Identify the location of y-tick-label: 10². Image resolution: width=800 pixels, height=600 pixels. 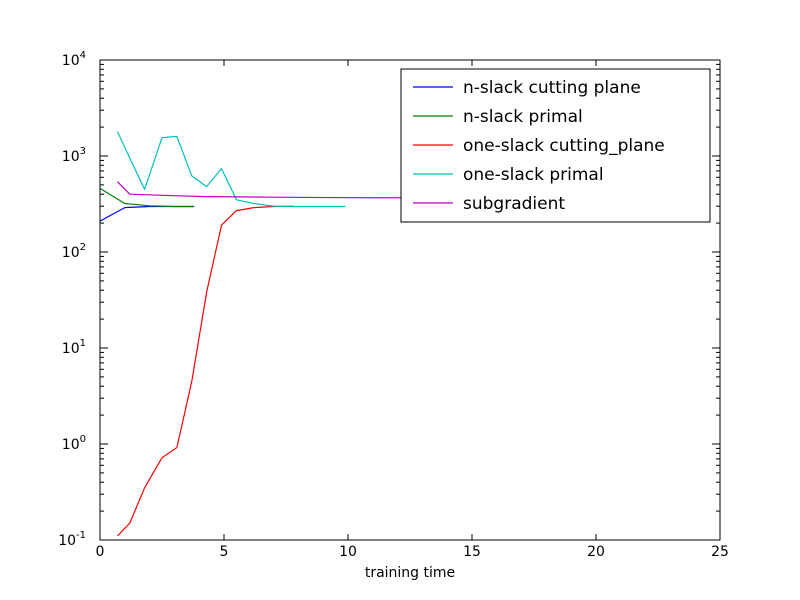
(74, 251).